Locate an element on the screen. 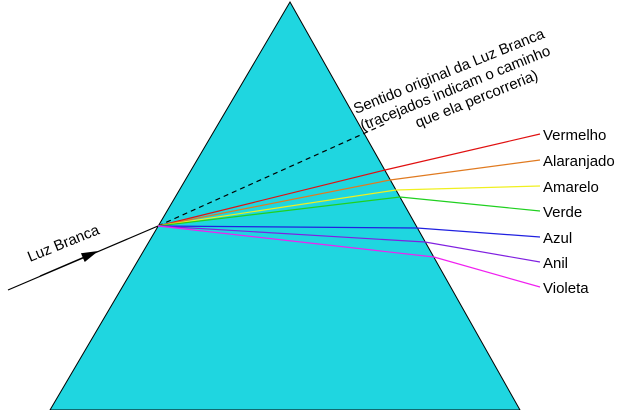  dashed-original-path is located at coordinates (271, 175).